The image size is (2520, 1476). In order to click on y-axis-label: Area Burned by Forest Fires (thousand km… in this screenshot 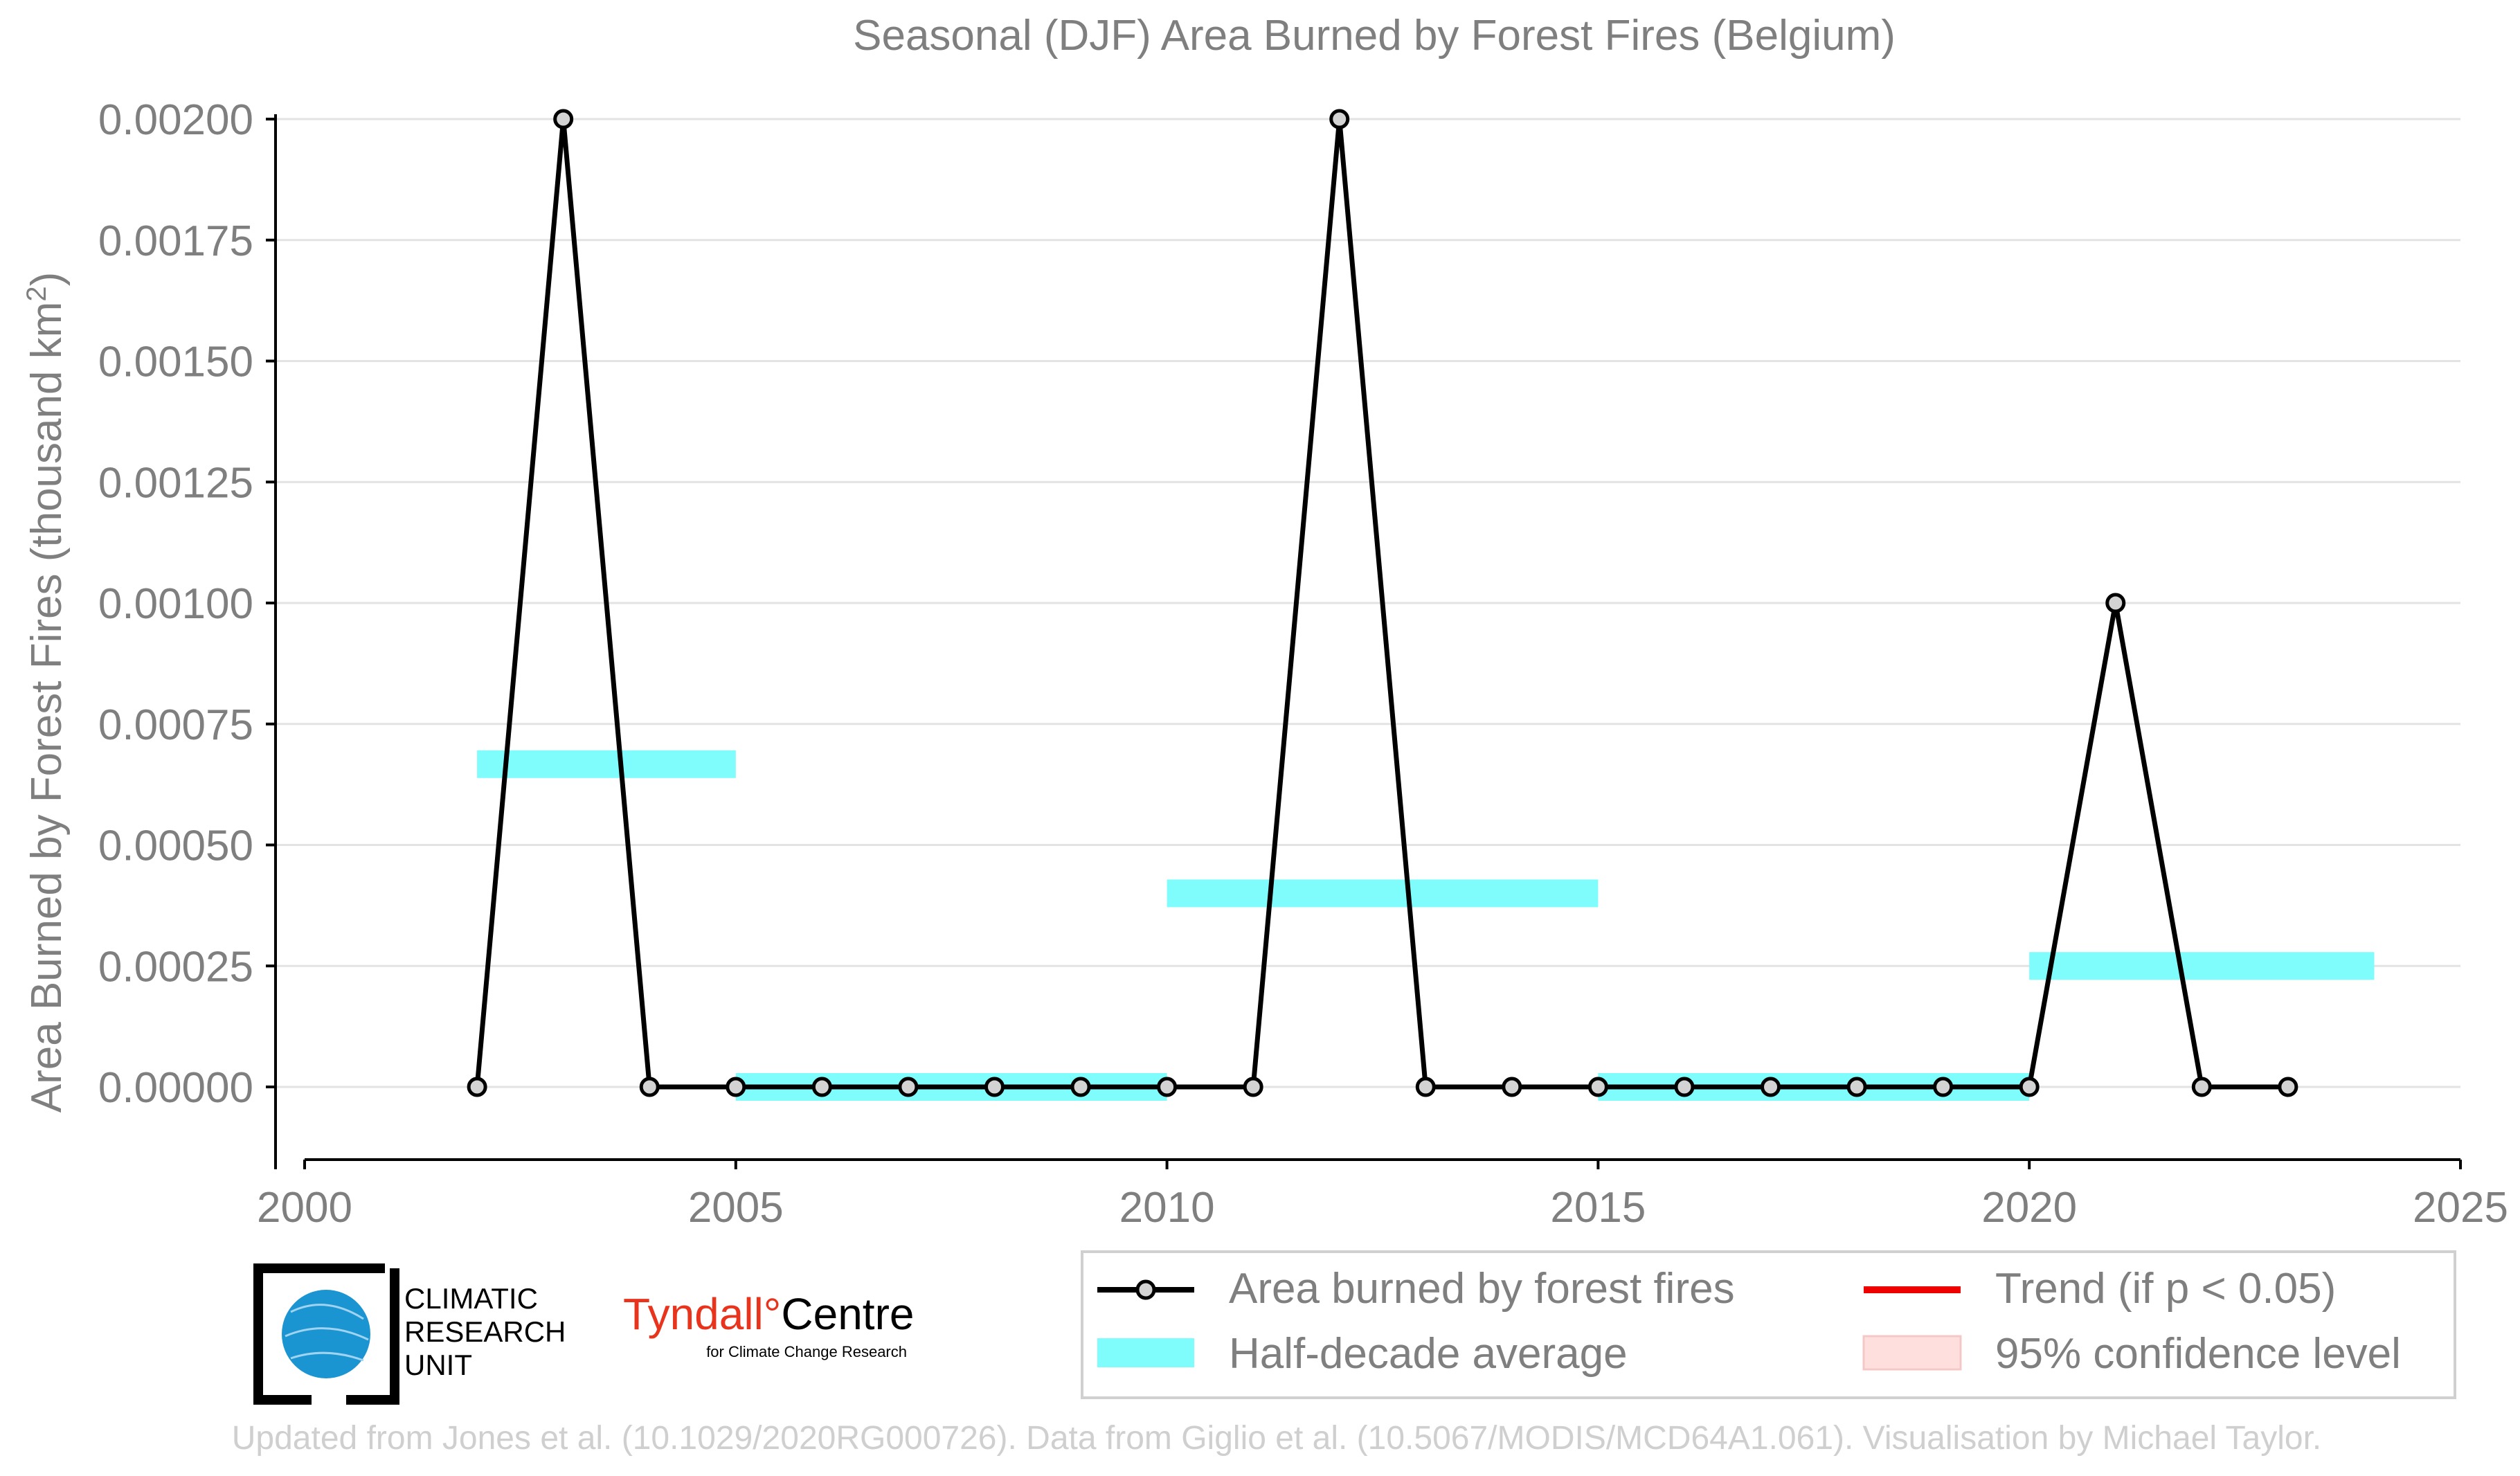, I will do `click(46, 692)`.